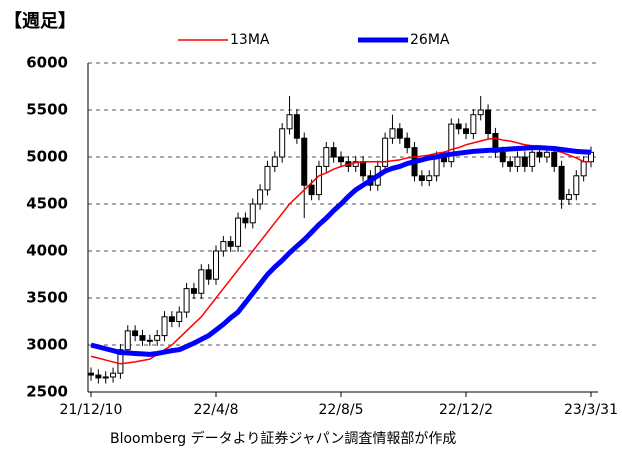 This screenshot has height=450, width=622. I want to click on x-tick-label: 22/4/8, so click(215, 410).